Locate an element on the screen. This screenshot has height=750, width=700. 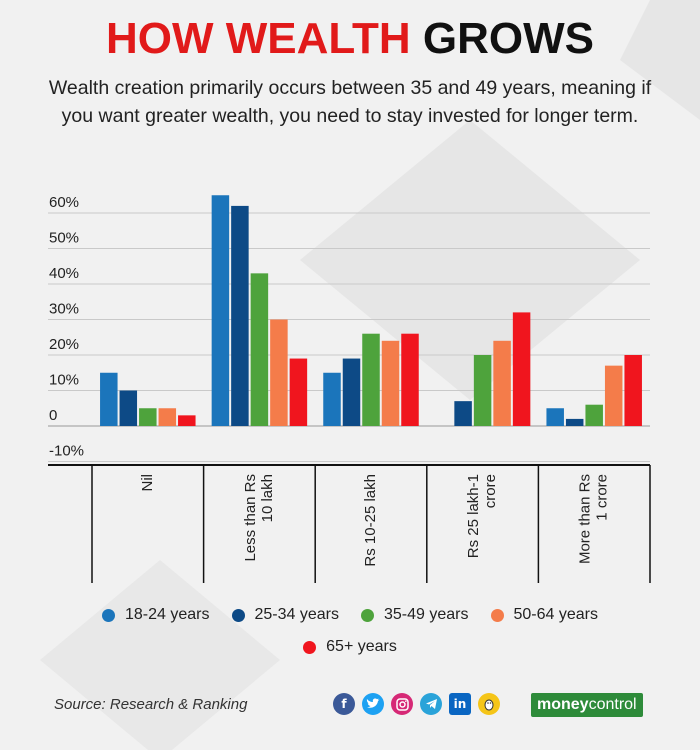
x-tick-label: crore is located at coordinates (490, 491).